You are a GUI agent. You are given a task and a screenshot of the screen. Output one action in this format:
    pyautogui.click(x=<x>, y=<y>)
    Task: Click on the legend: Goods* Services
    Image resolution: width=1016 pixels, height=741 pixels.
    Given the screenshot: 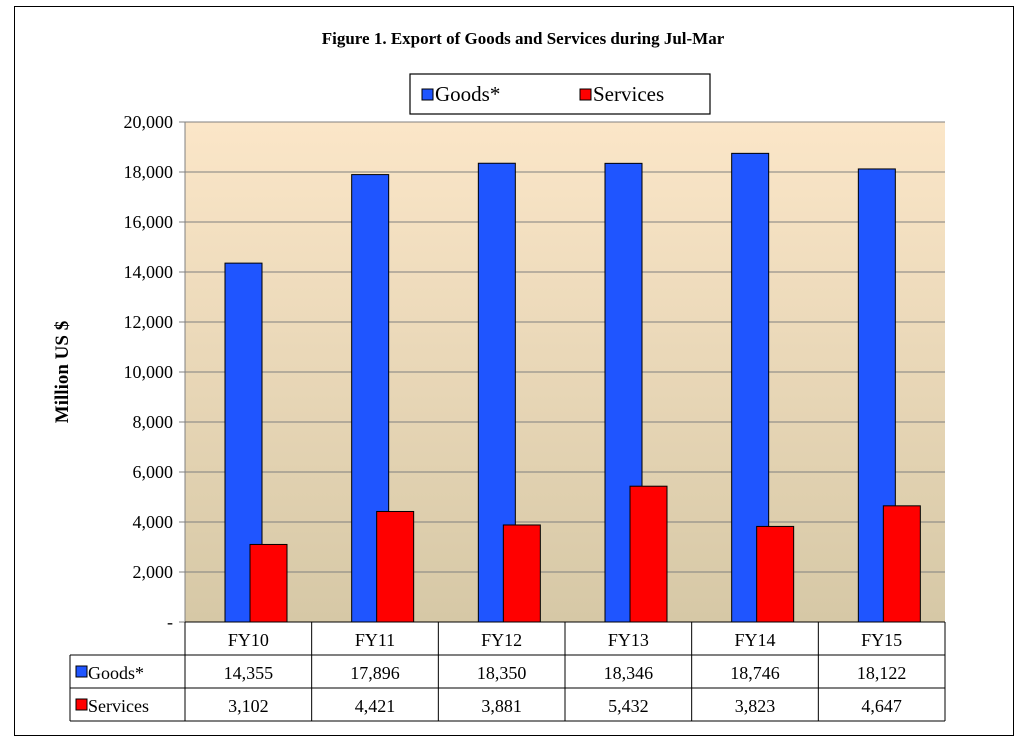 What is the action you would take?
    pyautogui.click(x=560, y=94)
    